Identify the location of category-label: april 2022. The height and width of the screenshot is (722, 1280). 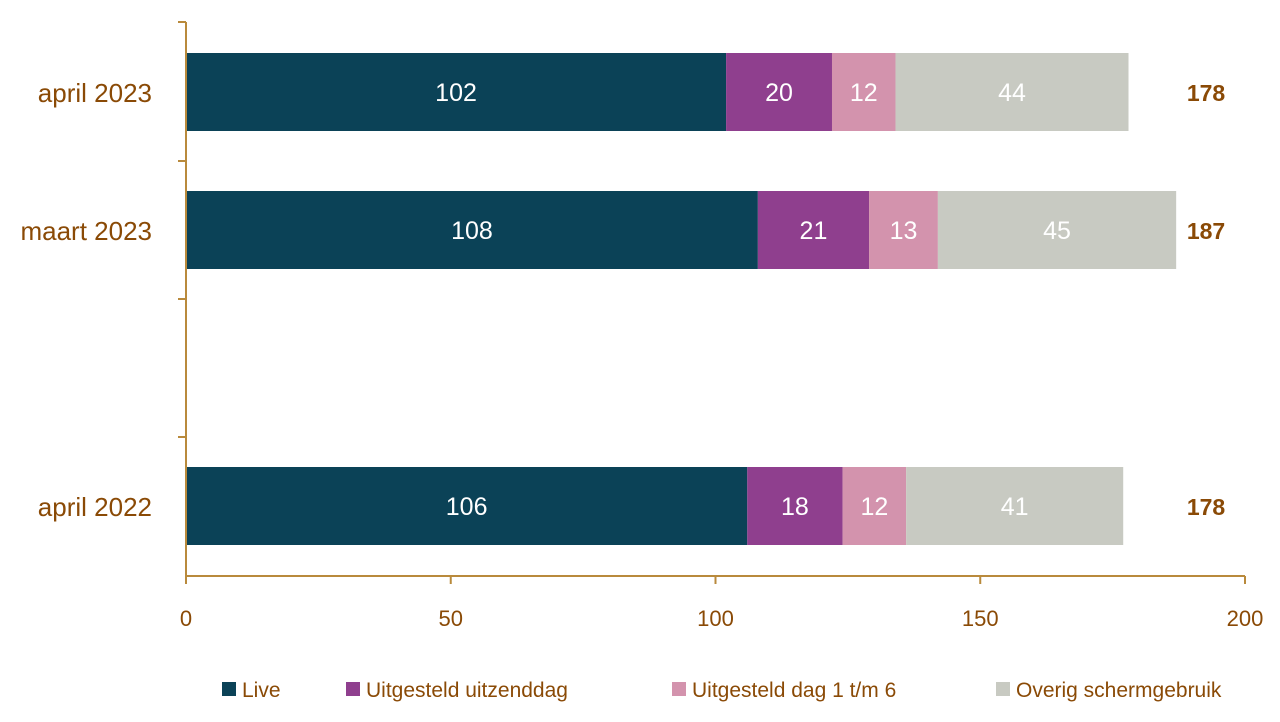
(95, 507).